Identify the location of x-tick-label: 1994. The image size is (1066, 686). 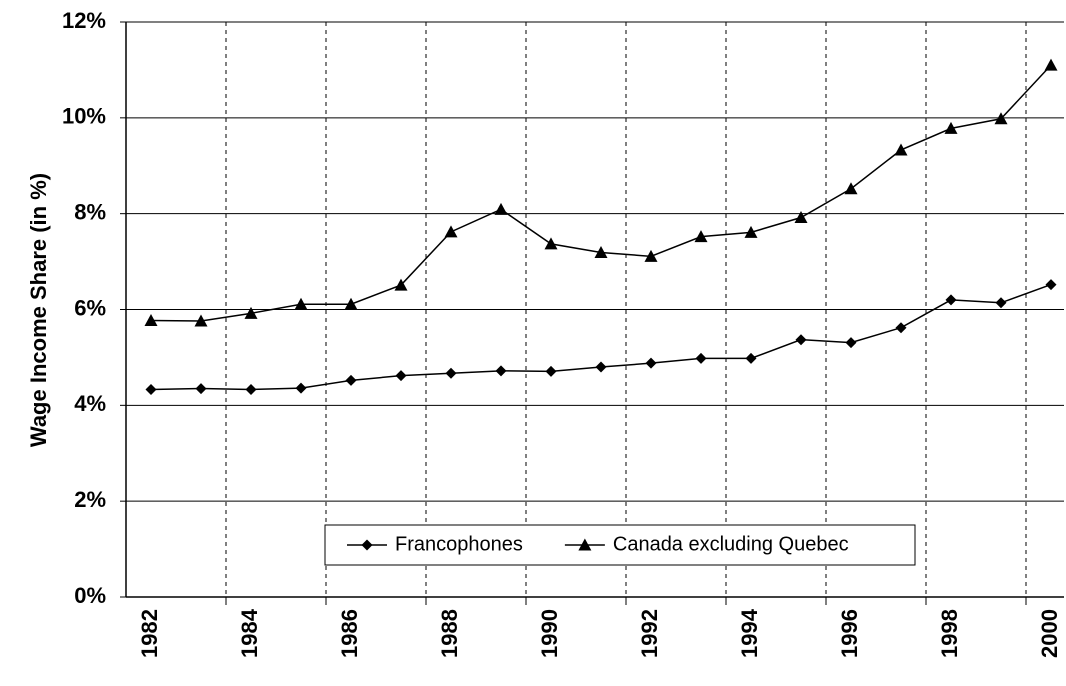
(749, 633).